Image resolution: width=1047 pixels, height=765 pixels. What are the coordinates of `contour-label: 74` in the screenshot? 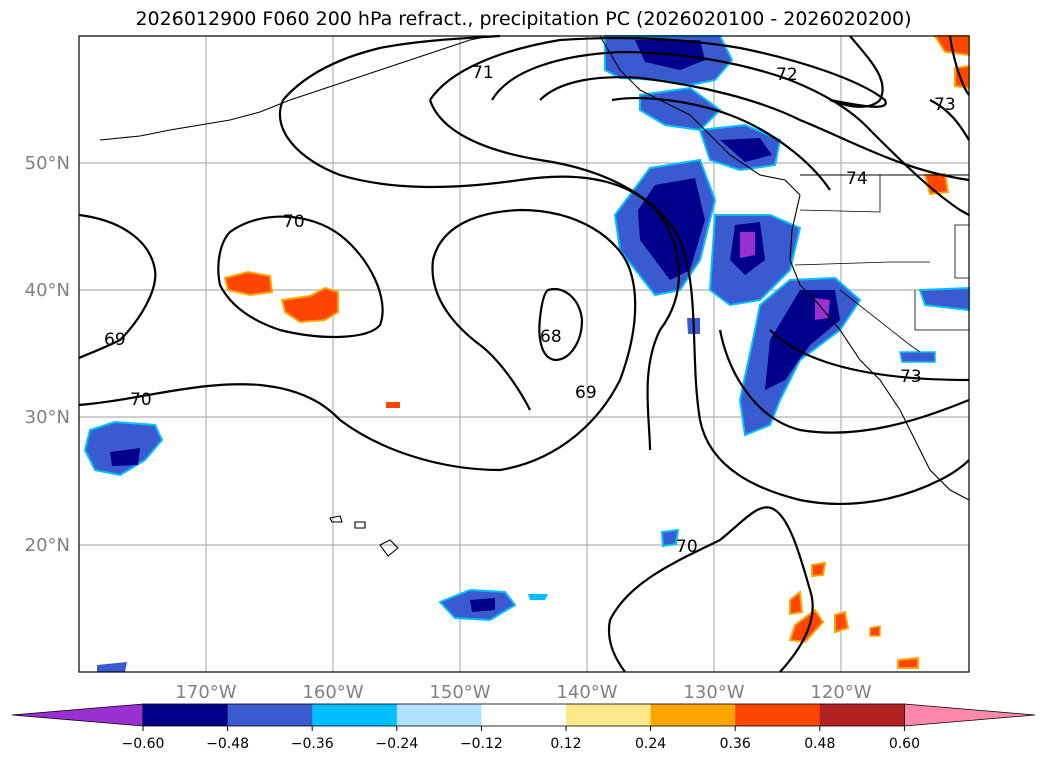 It's located at (857, 179).